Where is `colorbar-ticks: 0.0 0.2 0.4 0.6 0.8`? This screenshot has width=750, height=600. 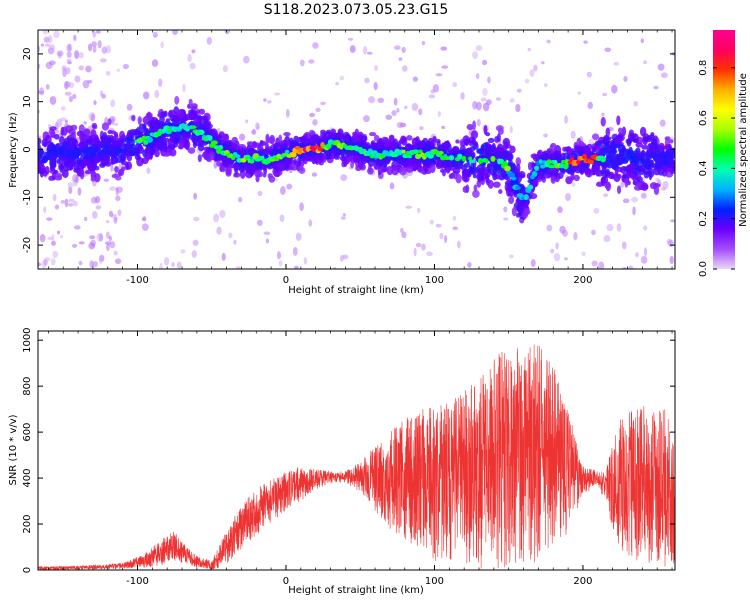
colorbar-ticks: 0.0 0.2 0.4 0.6 0.8 is located at coordinates (716, 168).